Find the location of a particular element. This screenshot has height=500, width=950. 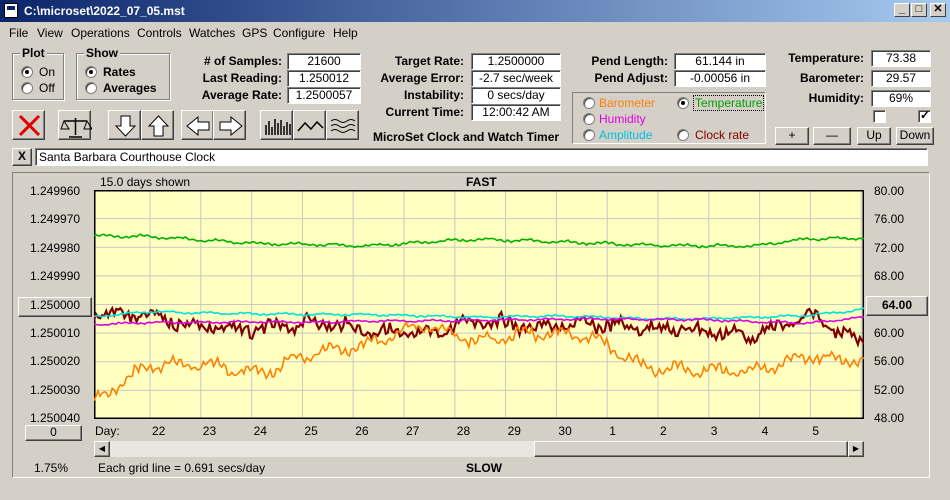

plot-on-label: On is located at coordinates (47, 72).